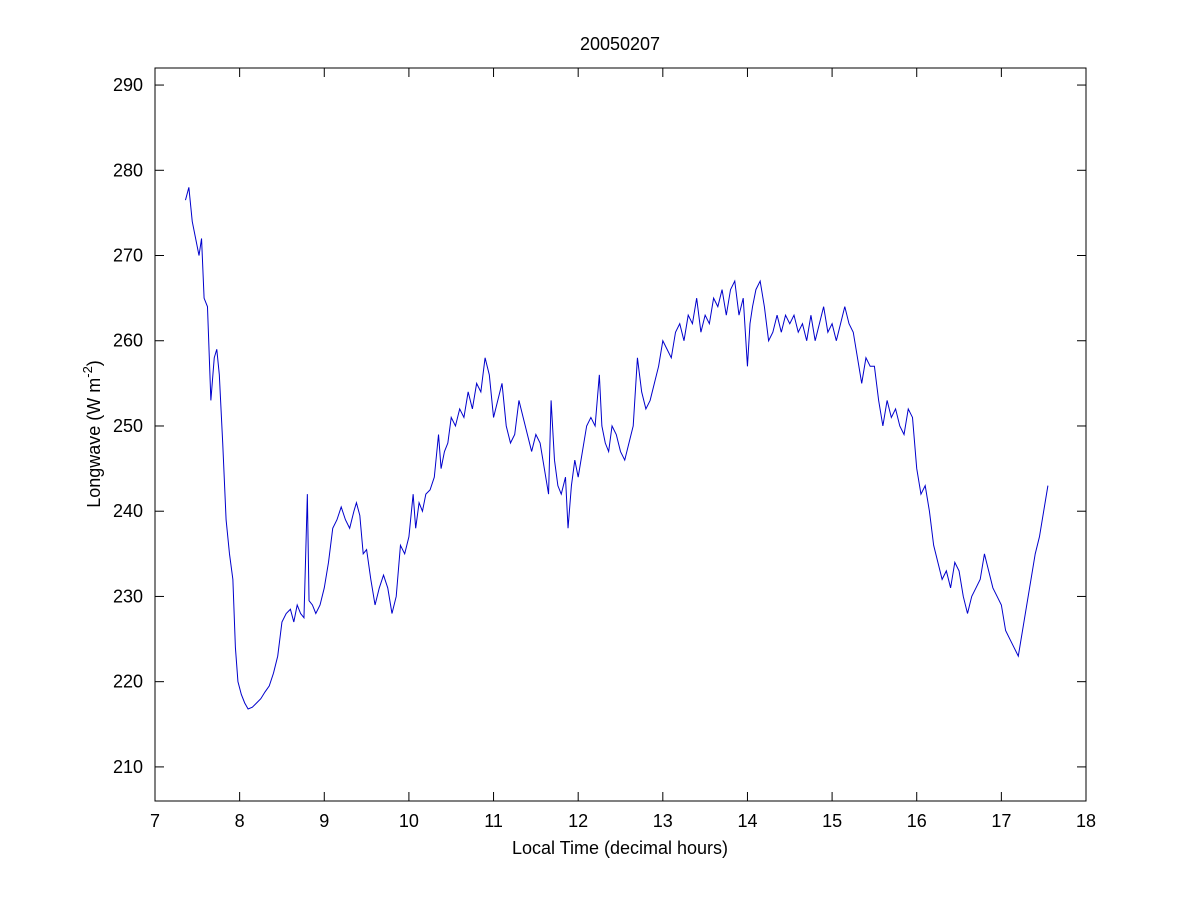 The height and width of the screenshot is (900, 1200). I want to click on x-axis-label: Local Time (decimal hours), so click(620, 848).